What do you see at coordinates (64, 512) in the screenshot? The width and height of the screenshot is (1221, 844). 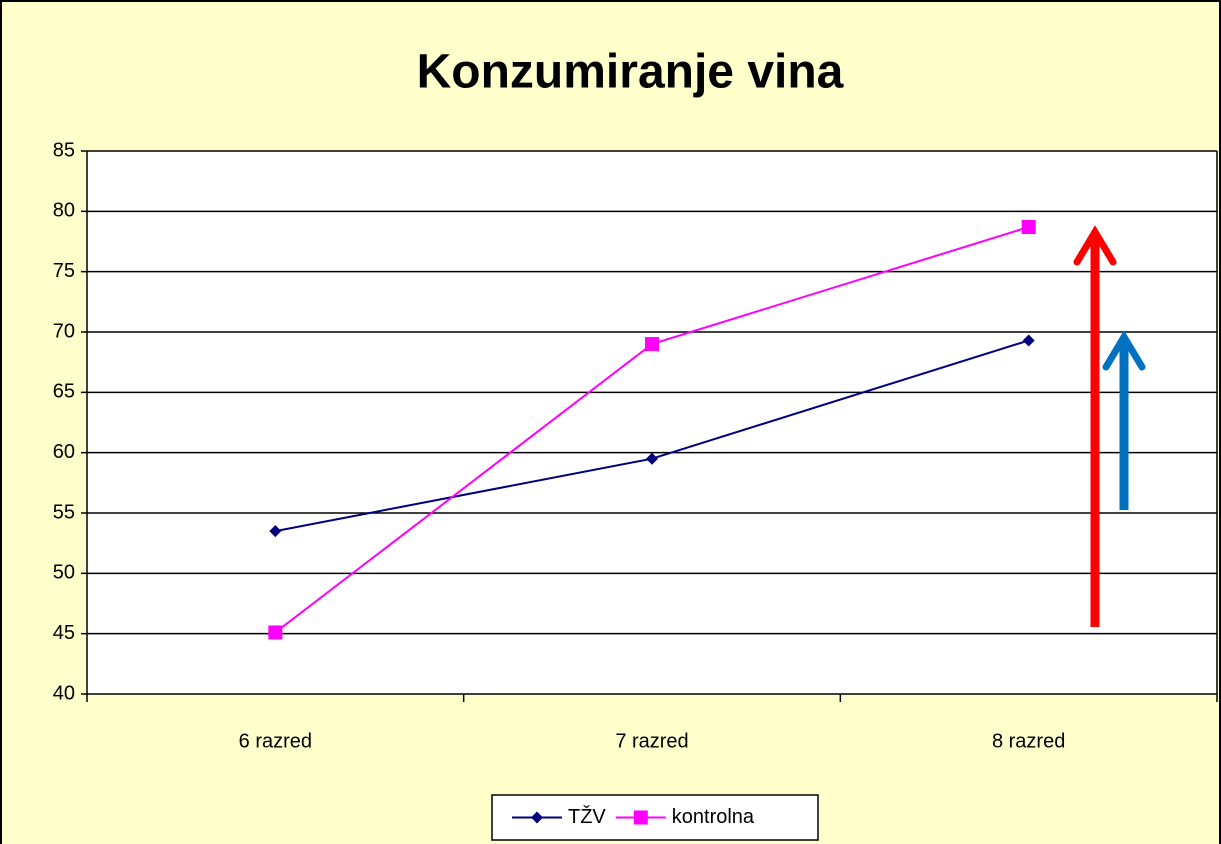 I see `y-tick-label: 55` at bounding box center [64, 512].